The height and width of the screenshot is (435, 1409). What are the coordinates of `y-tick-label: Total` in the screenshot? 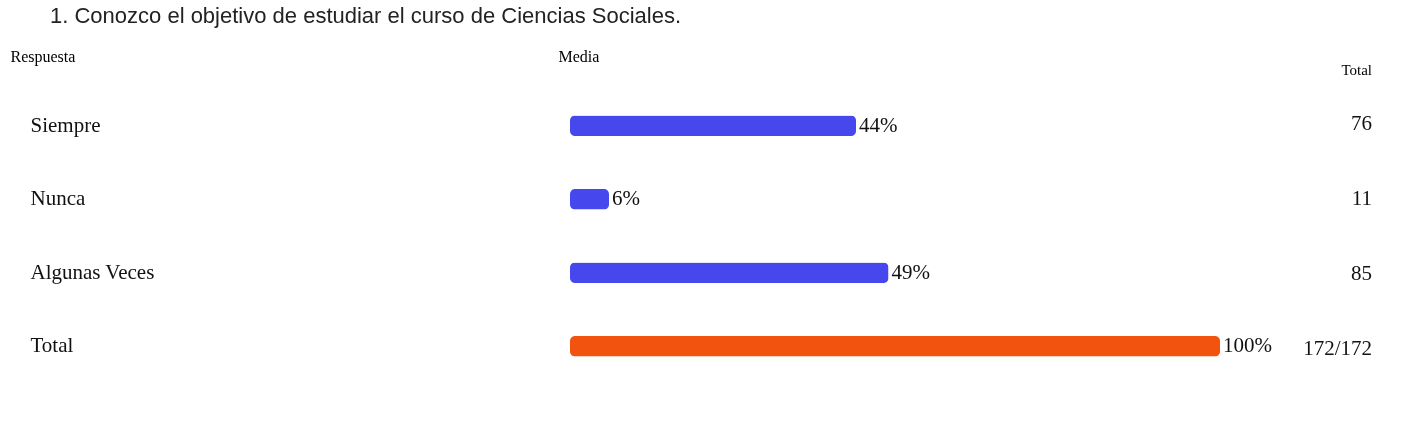 It's located at (52, 345).